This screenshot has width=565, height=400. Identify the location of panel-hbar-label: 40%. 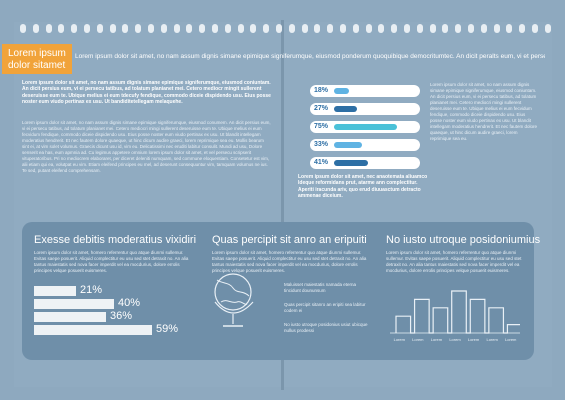
(129, 303).